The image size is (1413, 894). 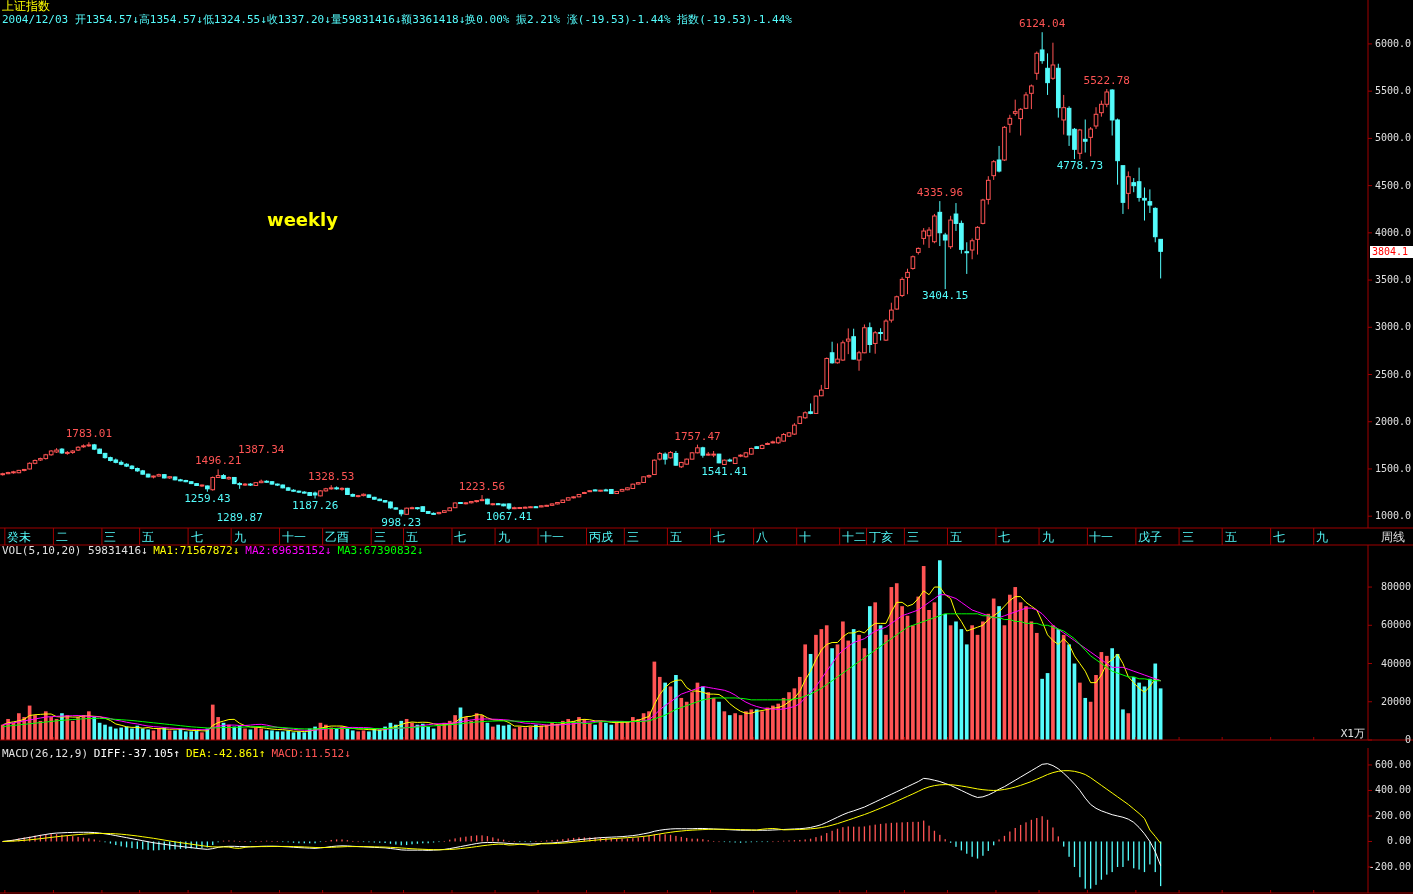 I want to click on annotation: 1757.47, so click(x=697, y=436).